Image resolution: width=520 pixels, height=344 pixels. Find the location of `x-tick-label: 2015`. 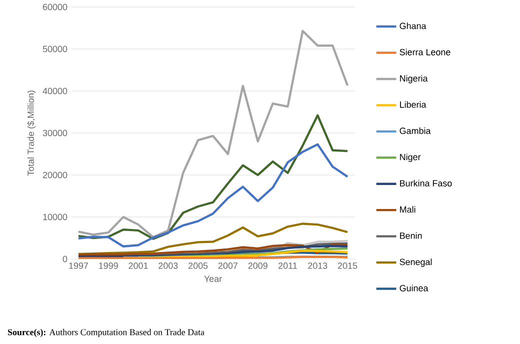

x-tick-label: 2015 is located at coordinates (348, 265).